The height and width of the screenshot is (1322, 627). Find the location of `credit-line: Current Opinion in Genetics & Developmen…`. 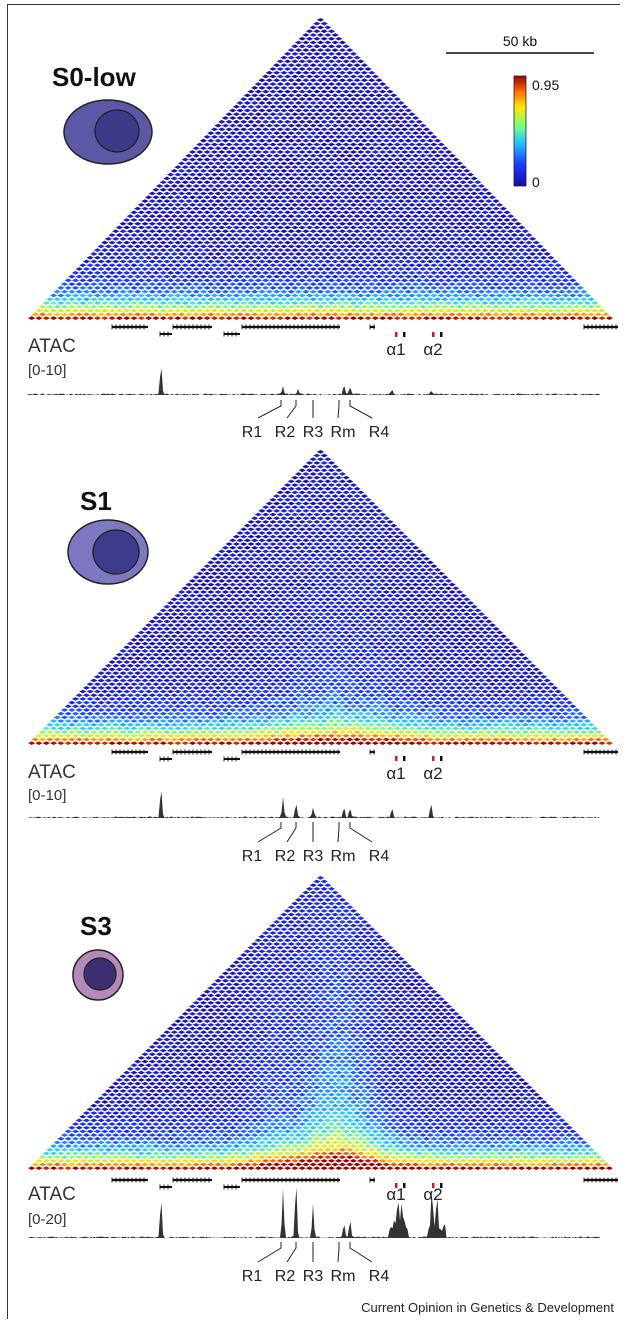

credit-line: Current Opinion in Genetics & Developmen… is located at coordinates (487, 1307).